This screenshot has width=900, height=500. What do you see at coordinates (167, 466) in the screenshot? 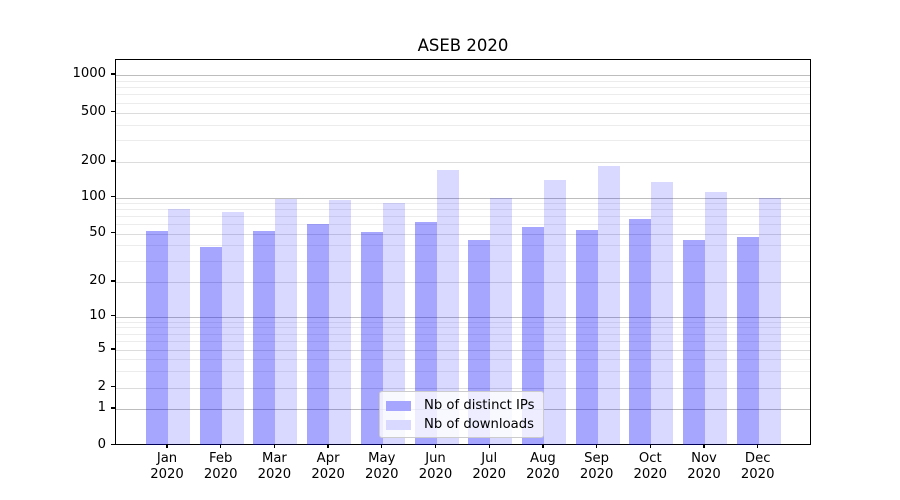
I see `x-tick-label-jan: Jan 2020` at bounding box center [167, 466].